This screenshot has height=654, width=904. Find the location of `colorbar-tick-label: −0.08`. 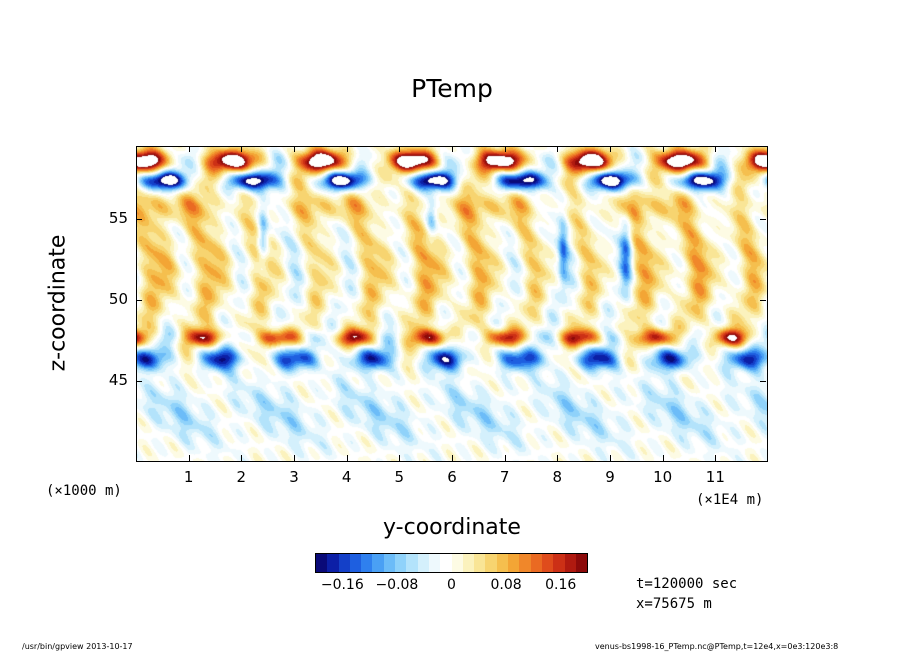

colorbar-tick-label: −0.08 is located at coordinates (397, 585).